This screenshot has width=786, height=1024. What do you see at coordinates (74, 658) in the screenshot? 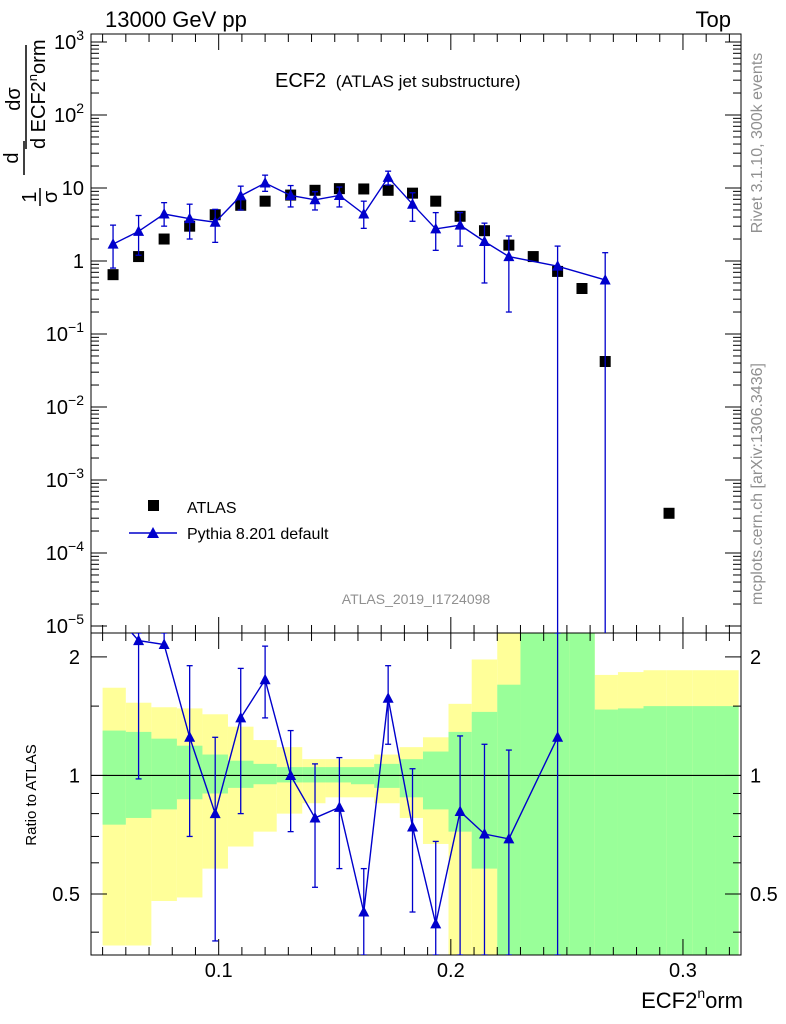
I see `ratio-y-tick-label: 2` at bounding box center [74, 658].